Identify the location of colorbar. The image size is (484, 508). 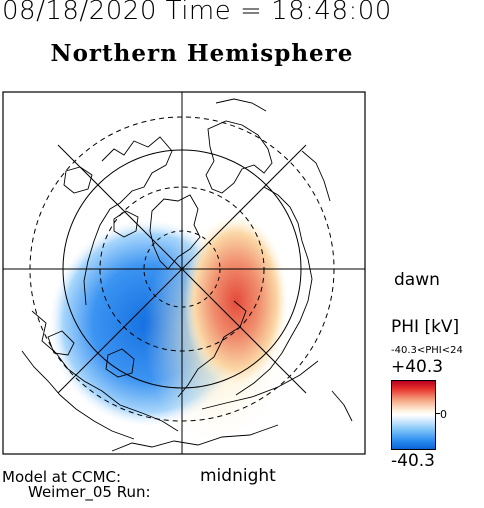
(413, 415).